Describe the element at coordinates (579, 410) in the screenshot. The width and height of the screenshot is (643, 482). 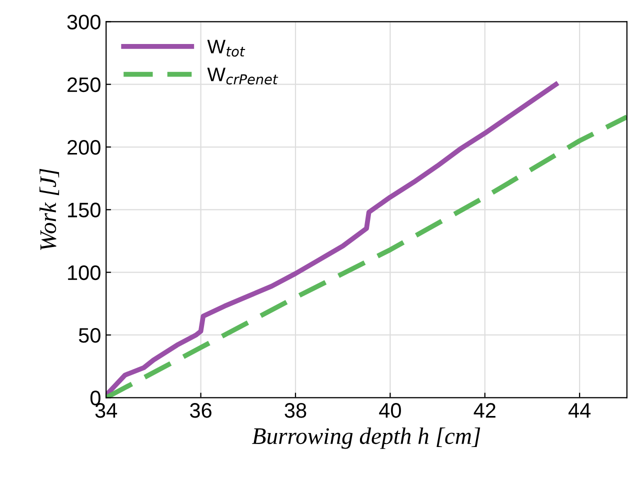
I see `x-tick-label: 44` at that location.